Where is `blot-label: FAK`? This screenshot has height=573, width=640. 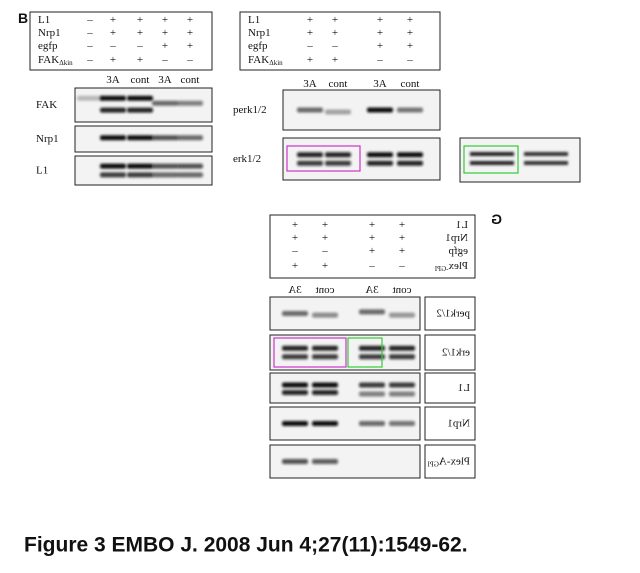 blot-label: FAK is located at coordinates (46, 105).